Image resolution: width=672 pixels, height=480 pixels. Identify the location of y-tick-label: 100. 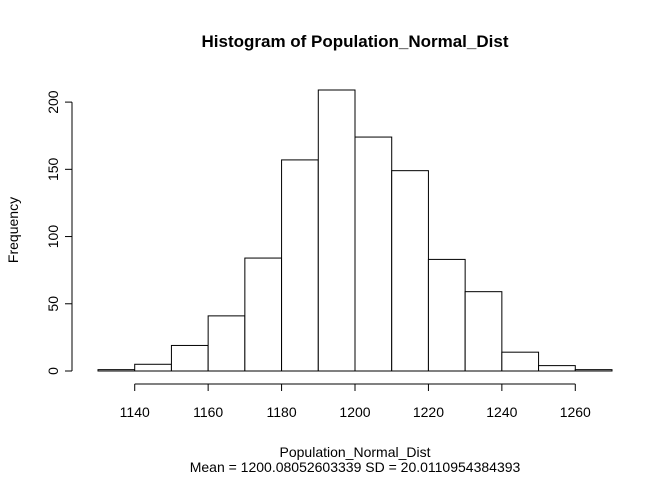
(53, 237).